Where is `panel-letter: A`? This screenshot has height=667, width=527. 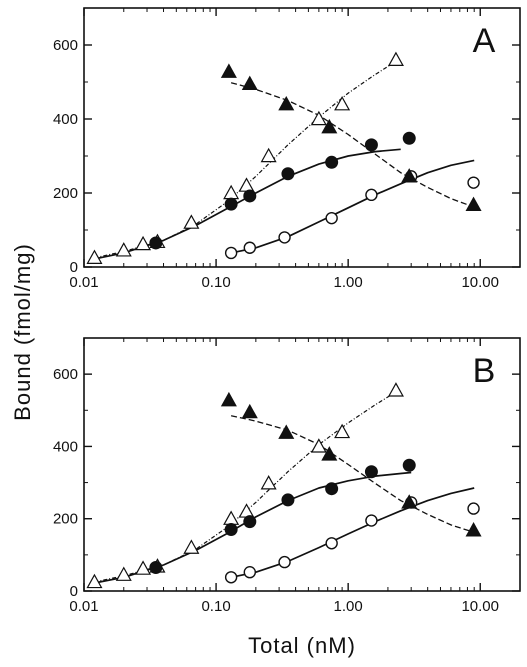
panel-letter: A is located at coordinates (484, 41).